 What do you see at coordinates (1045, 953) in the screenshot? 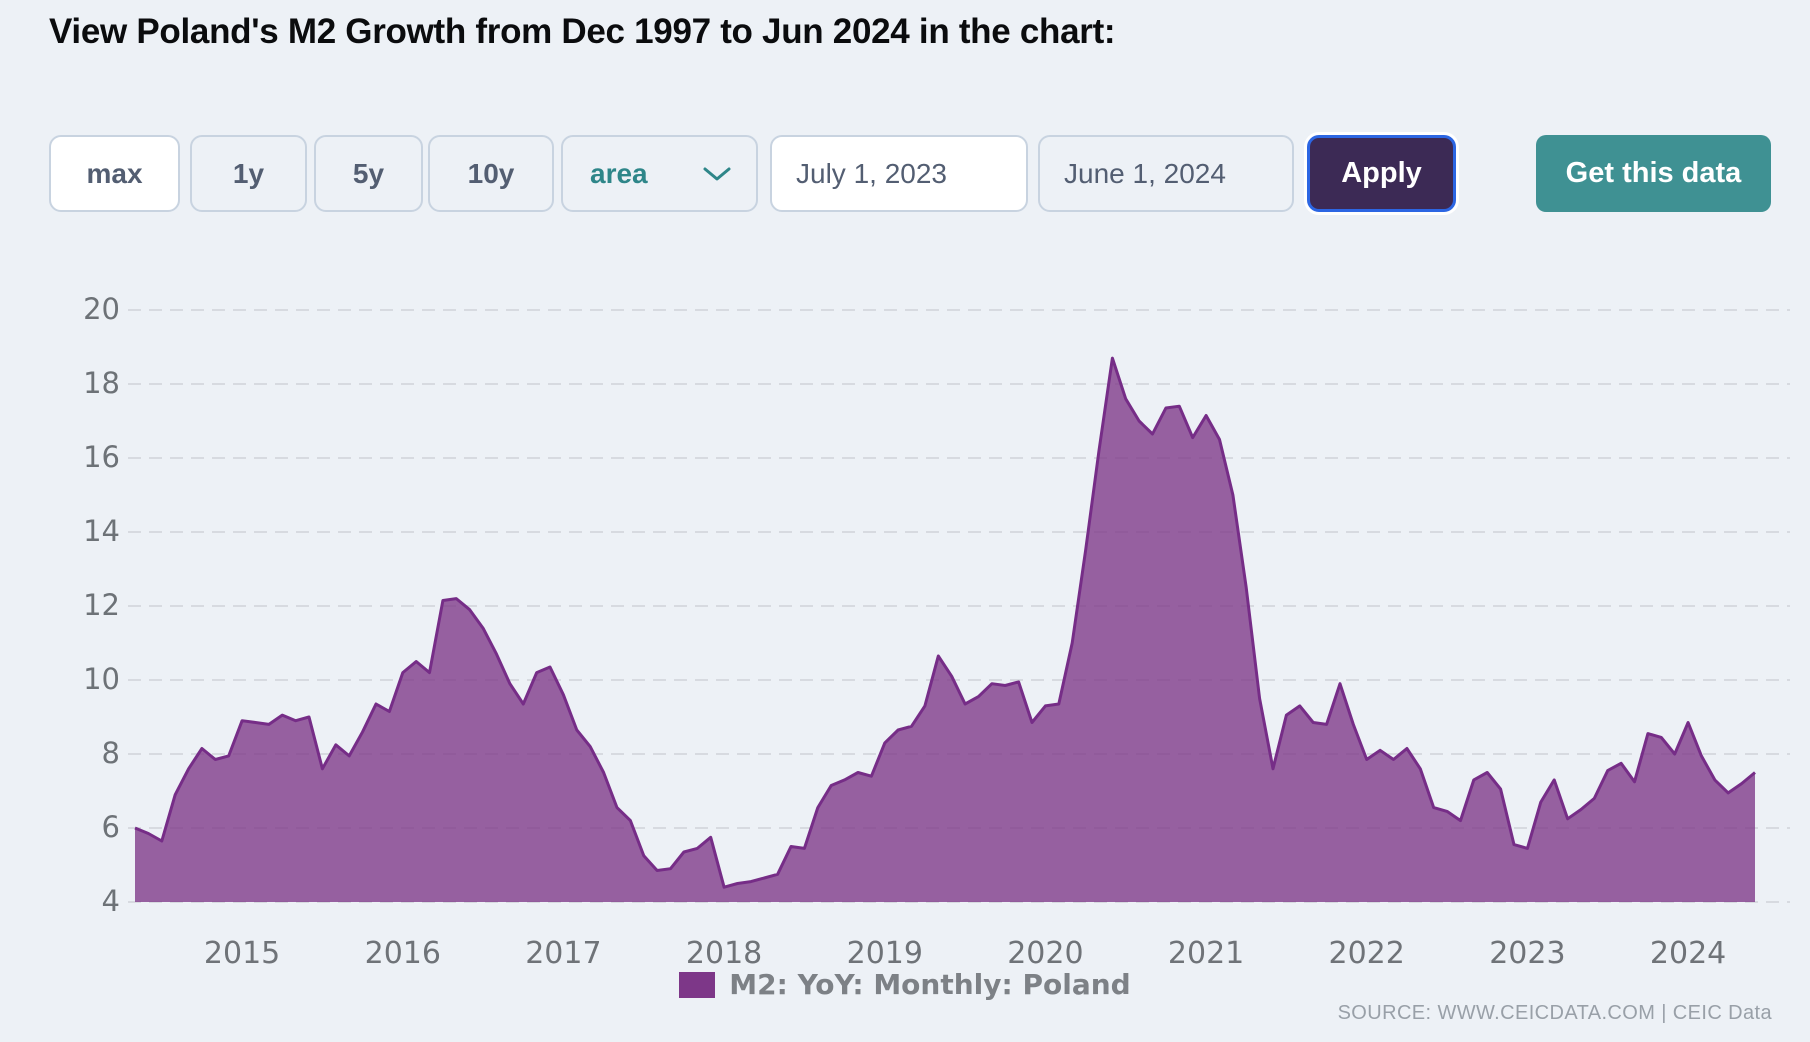
I see `x-axis-tick-label: 2020` at bounding box center [1045, 953].